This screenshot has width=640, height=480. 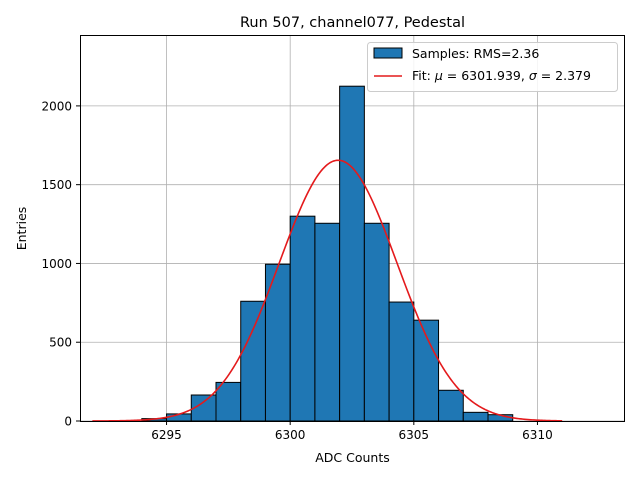 I want to click on y-tick-label: 1000, so click(x=56, y=264).